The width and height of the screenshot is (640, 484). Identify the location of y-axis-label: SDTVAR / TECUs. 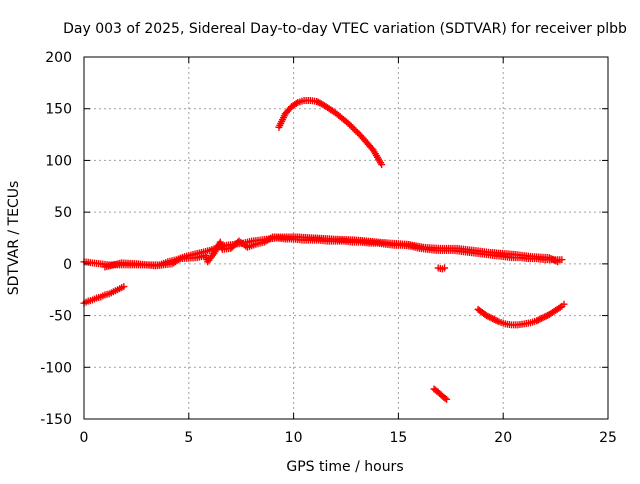
(14, 238).